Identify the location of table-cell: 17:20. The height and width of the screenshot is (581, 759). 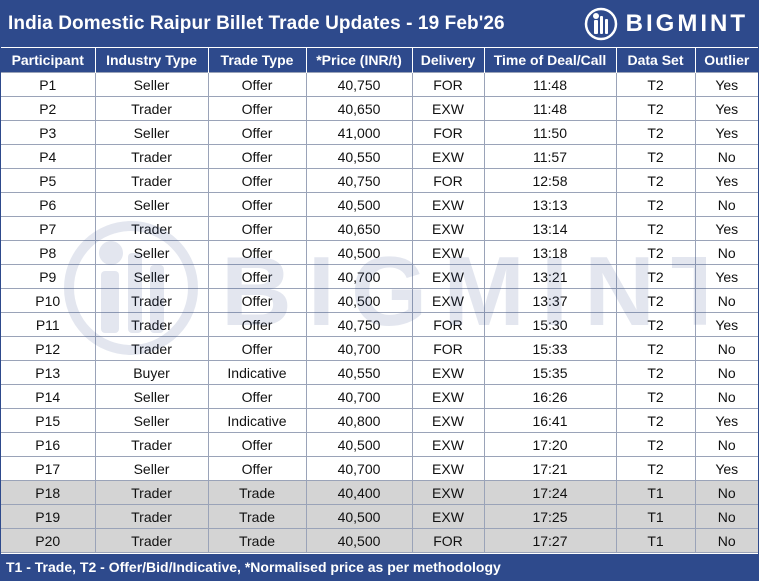
(550, 444).